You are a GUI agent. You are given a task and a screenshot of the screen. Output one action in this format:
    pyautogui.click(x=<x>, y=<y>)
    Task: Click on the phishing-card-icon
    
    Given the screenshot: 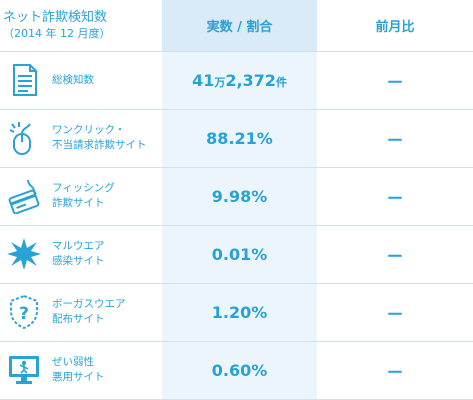 What is the action you would take?
    pyautogui.click(x=24, y=196)
    